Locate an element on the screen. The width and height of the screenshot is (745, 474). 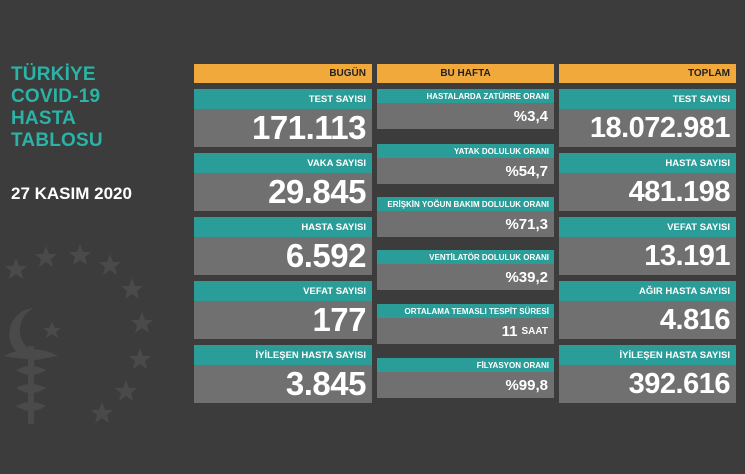
card-value: %99,8 is located at coordinates (465, 385).